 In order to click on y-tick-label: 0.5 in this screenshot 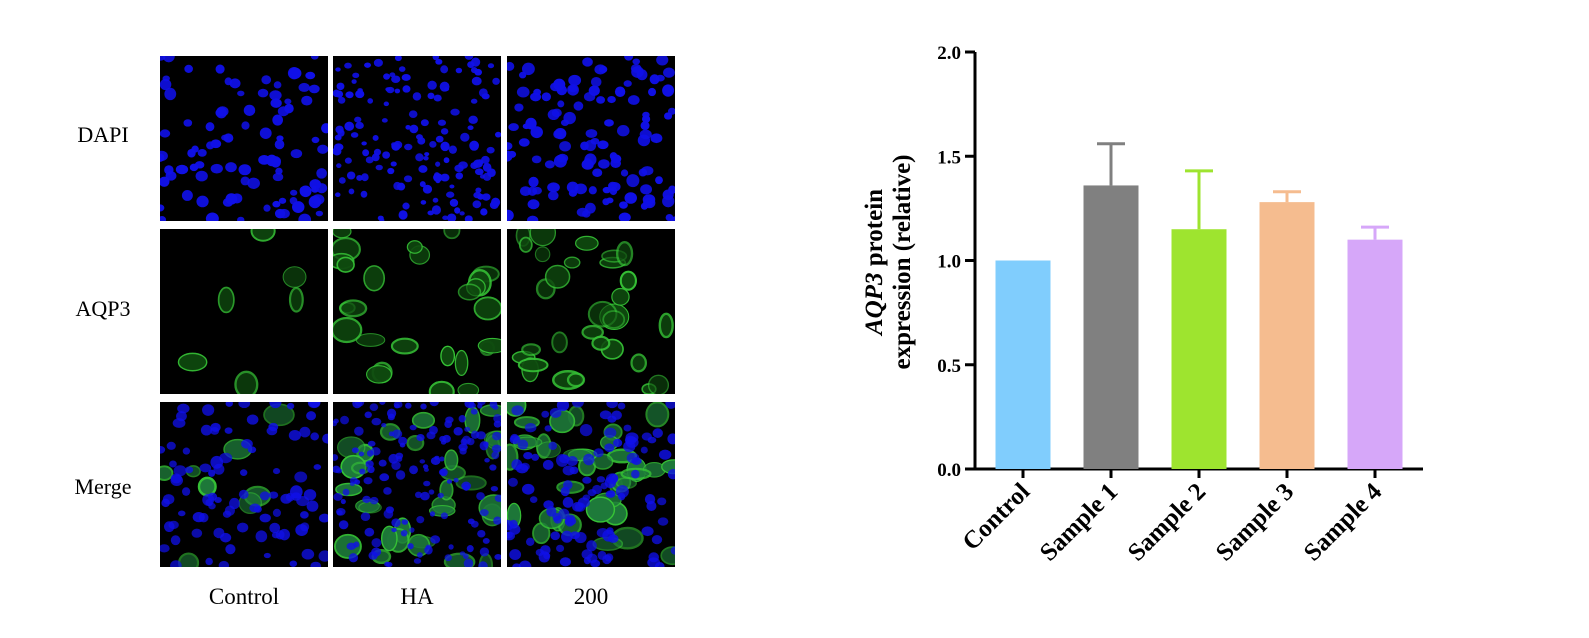, I will do `click(949, 366)`.